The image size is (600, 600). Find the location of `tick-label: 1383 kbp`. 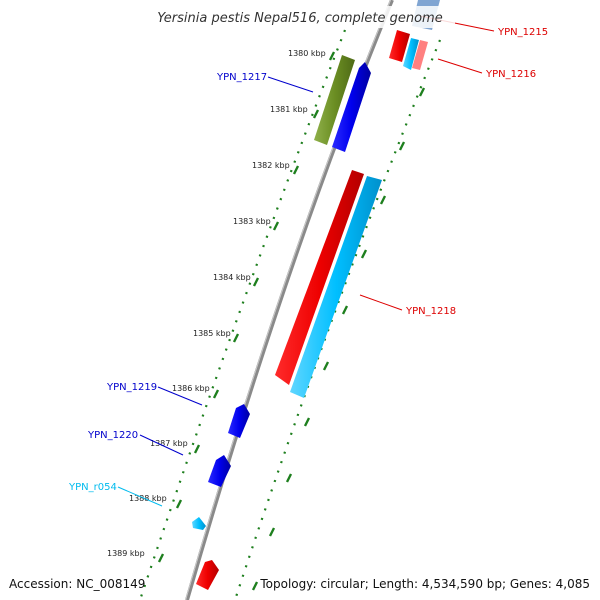

tick-label: 1383 kbp is located at coordinates (252, 221).